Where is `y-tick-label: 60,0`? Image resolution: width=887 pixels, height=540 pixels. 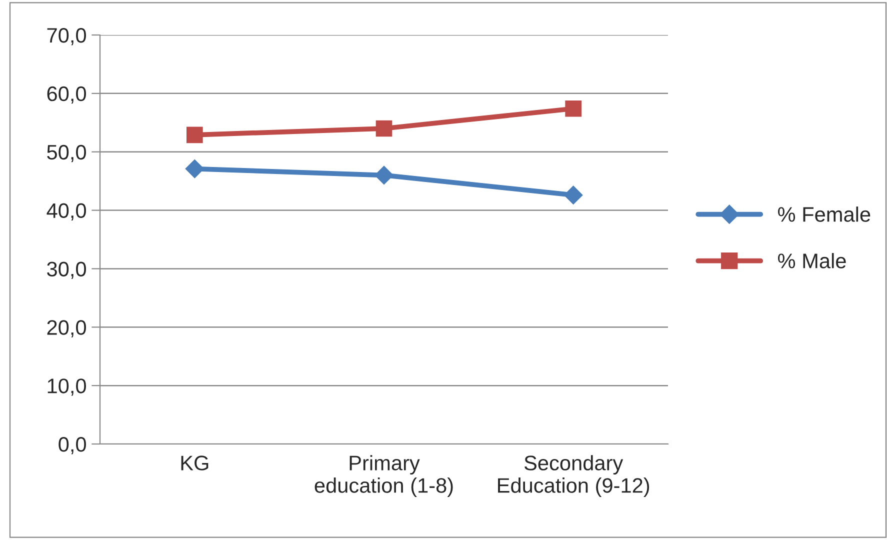 y-tick-label: 60,0 is located at coordinates (66, 95).